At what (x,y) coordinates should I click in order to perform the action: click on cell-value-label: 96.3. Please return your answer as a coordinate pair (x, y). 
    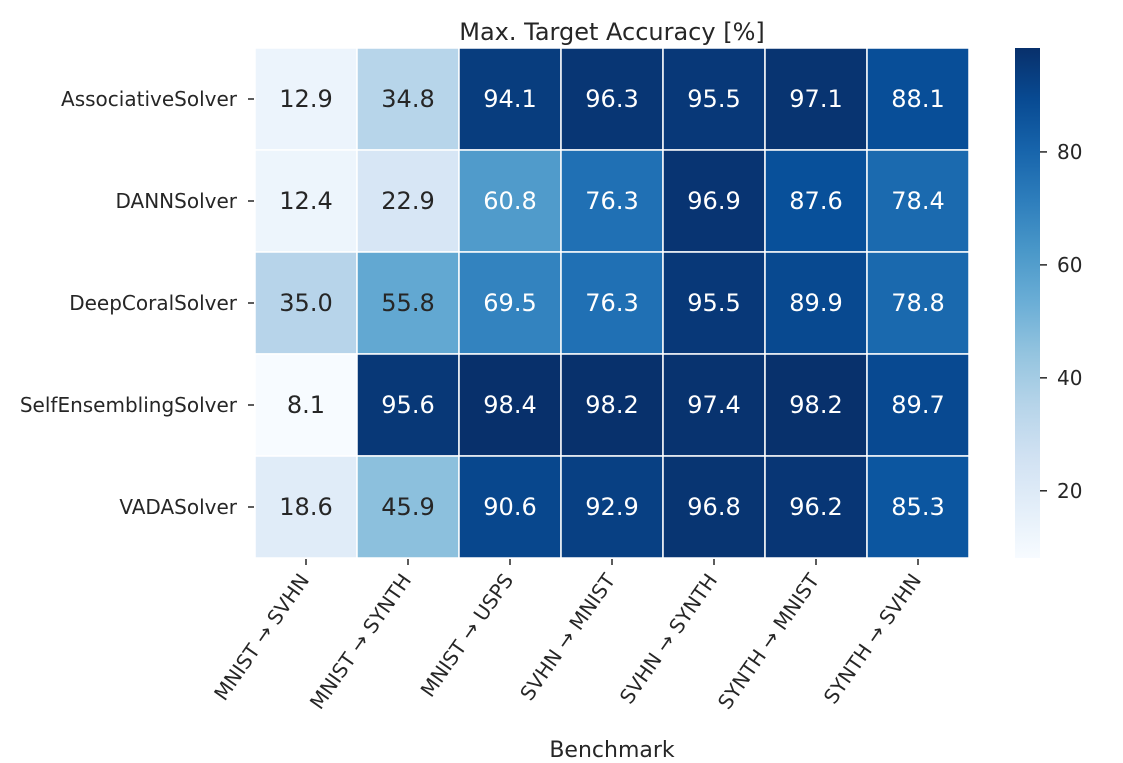
    Looking at the image, I should click on (611, 99).